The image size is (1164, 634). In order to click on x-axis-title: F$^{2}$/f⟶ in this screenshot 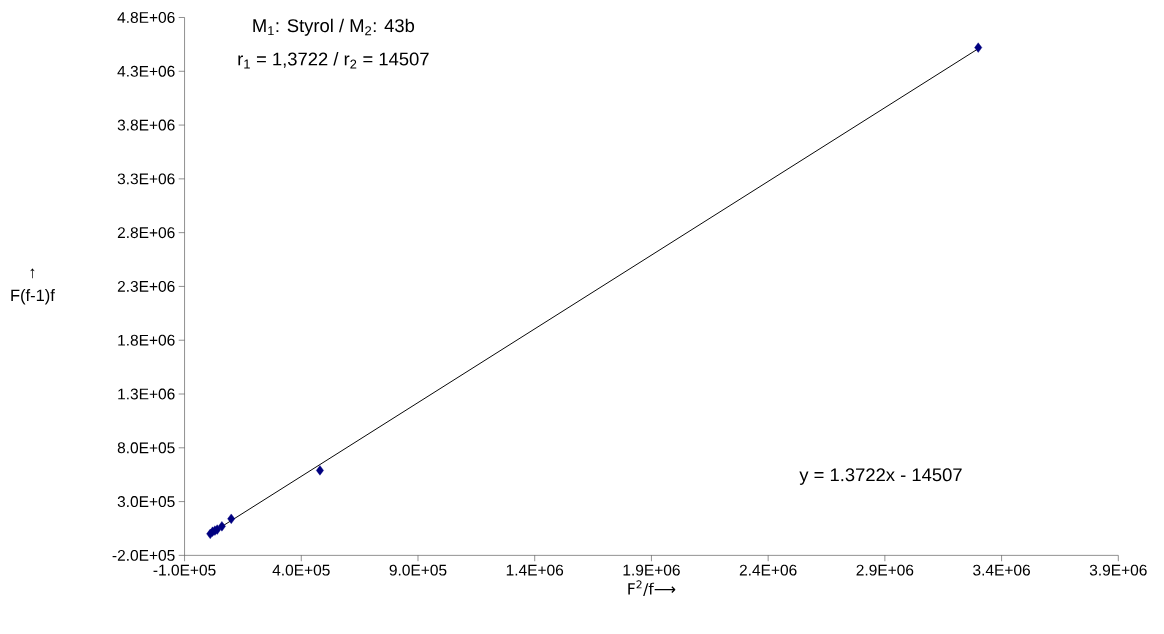, I will do `click(652, 588)`.